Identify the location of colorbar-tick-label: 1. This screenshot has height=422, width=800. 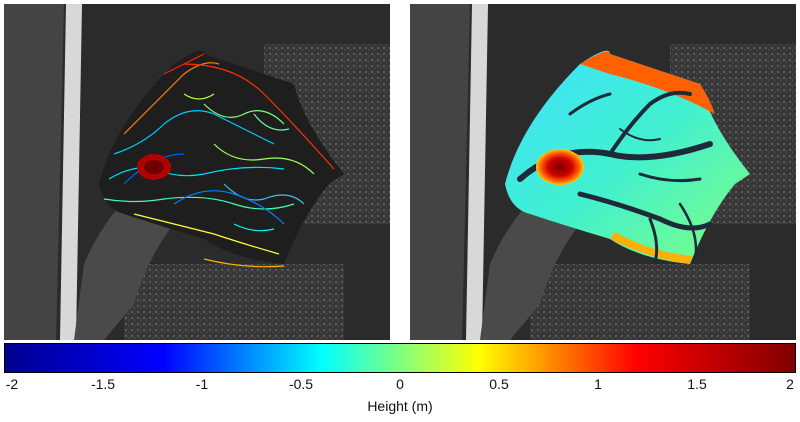
(598, 384).